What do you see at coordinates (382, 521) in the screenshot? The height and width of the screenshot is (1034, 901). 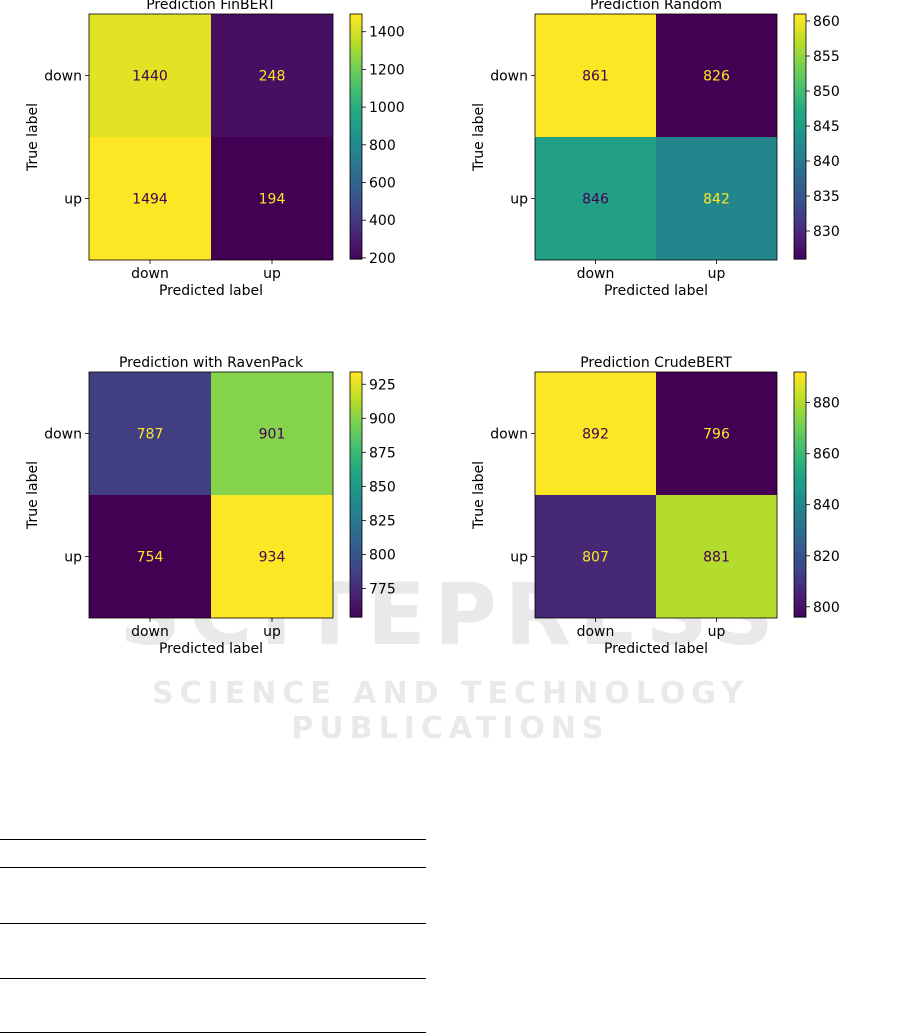 I see `colorbar-tick-label: 825` at bounding box center [382, 521].